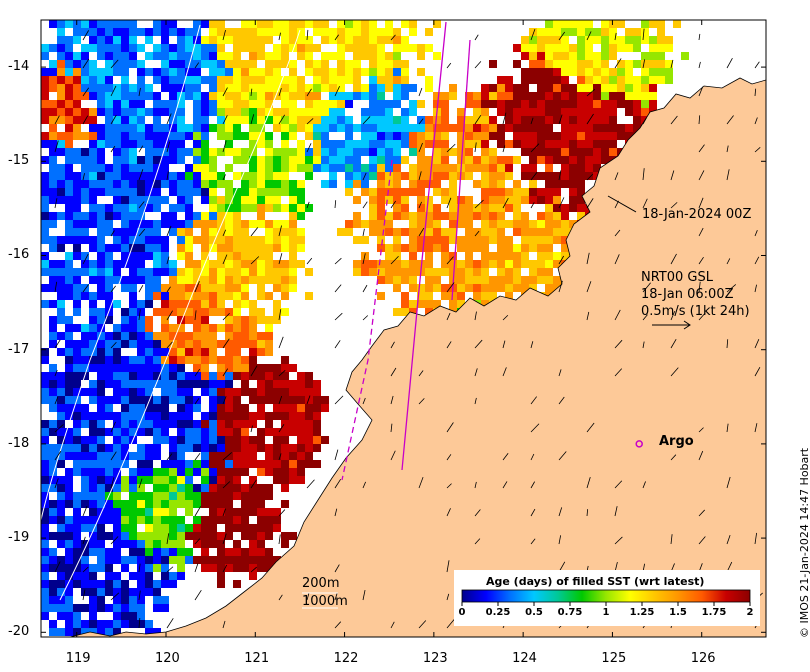  Describe the element at coordinates (687, 325) in the screenshot. I see `scale-arrow-head` at that location.